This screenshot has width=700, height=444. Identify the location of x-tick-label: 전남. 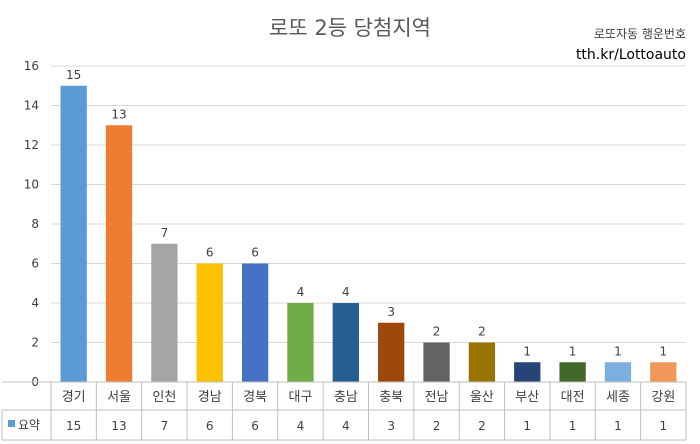
(437, 397).